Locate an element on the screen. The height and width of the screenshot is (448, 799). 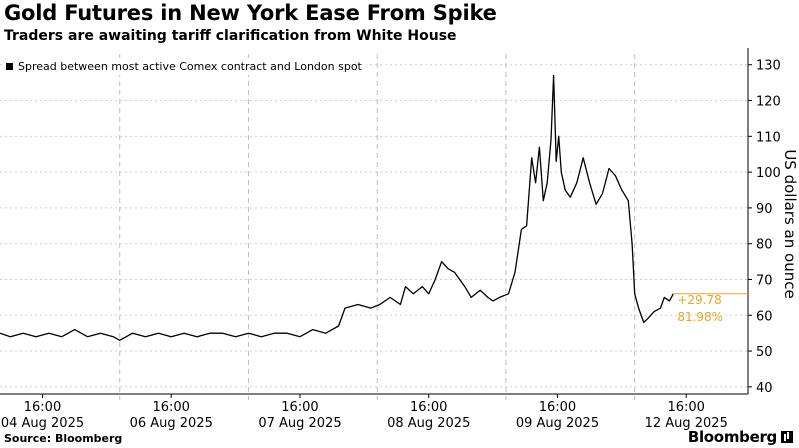
y-tick-label: 80 is located at coordinates (764, 245).